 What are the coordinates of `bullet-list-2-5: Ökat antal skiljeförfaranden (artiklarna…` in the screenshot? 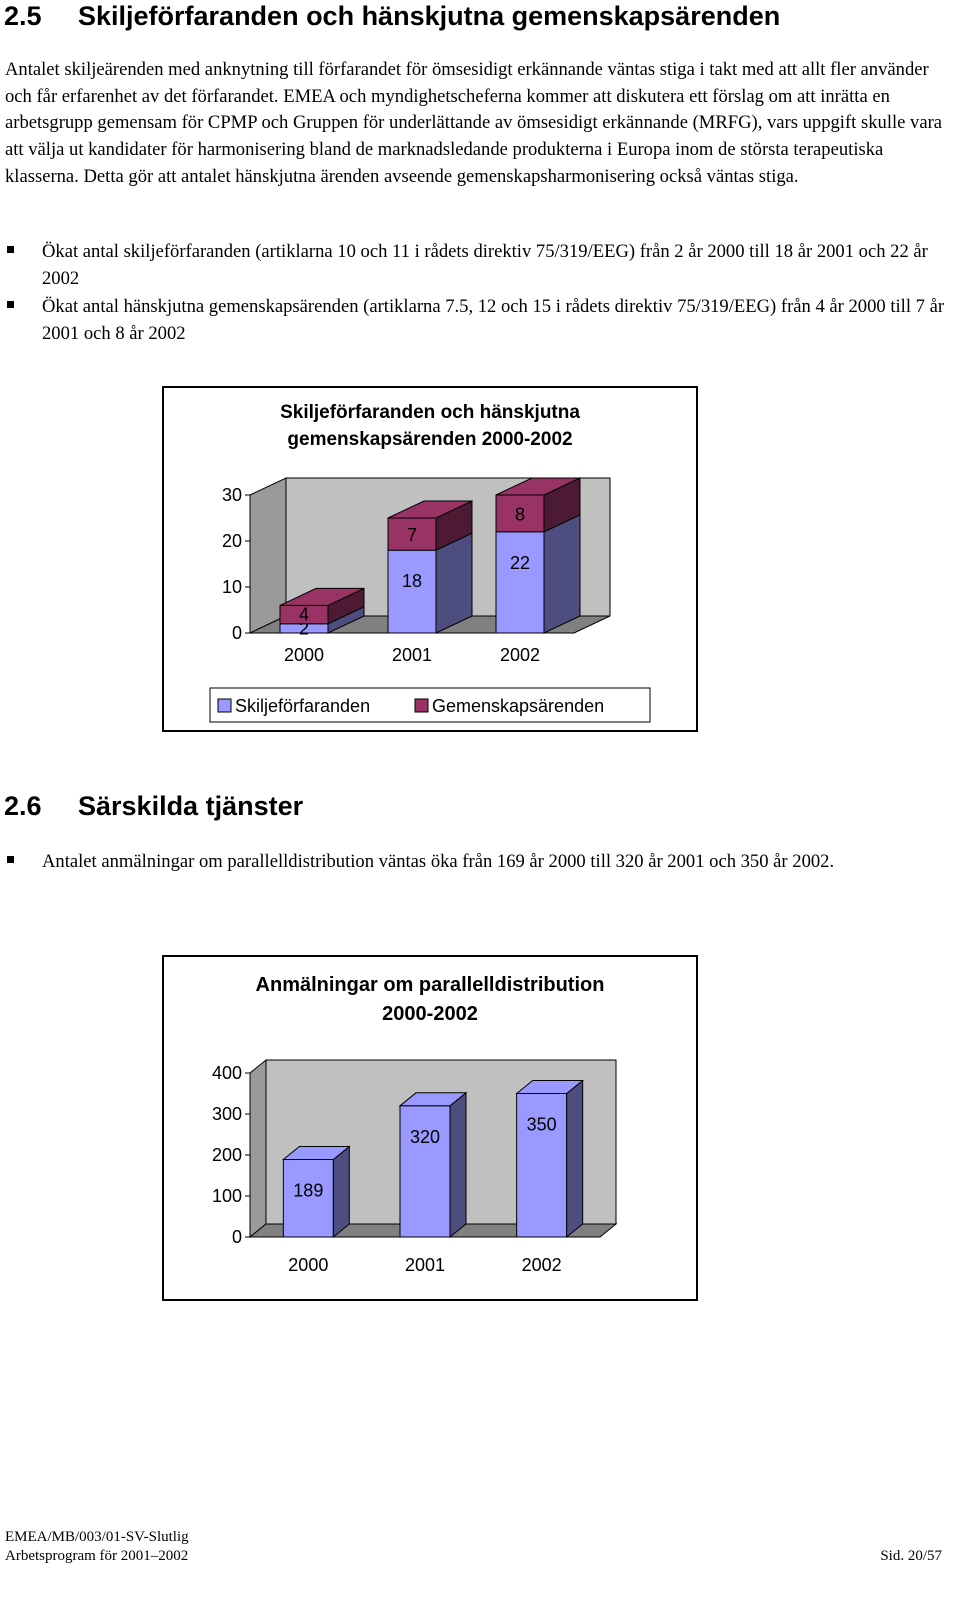 It's located at (482, 294).